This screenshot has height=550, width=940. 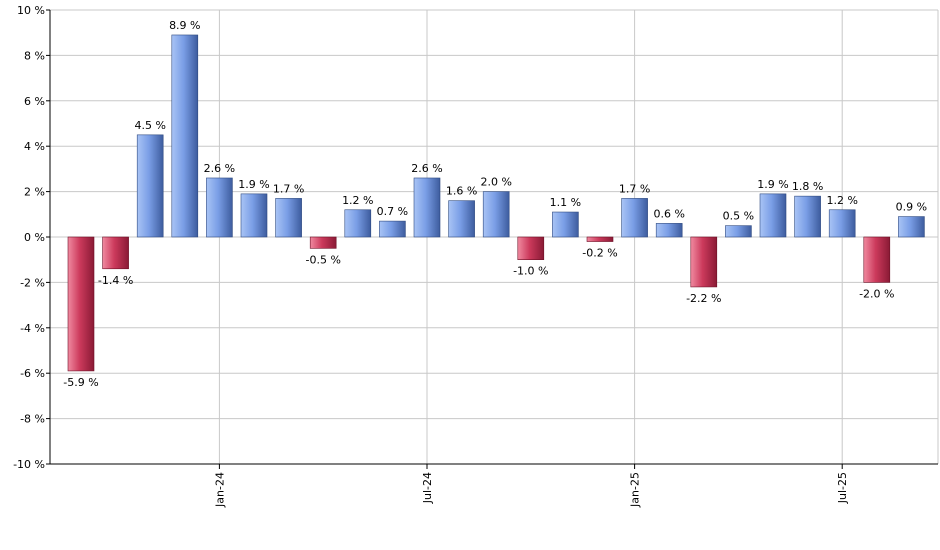 What do you see at coordinates (461, 191) in the screenshot?
I see `bar-value-label: 1.6 %` at bounding box center [461, 191].